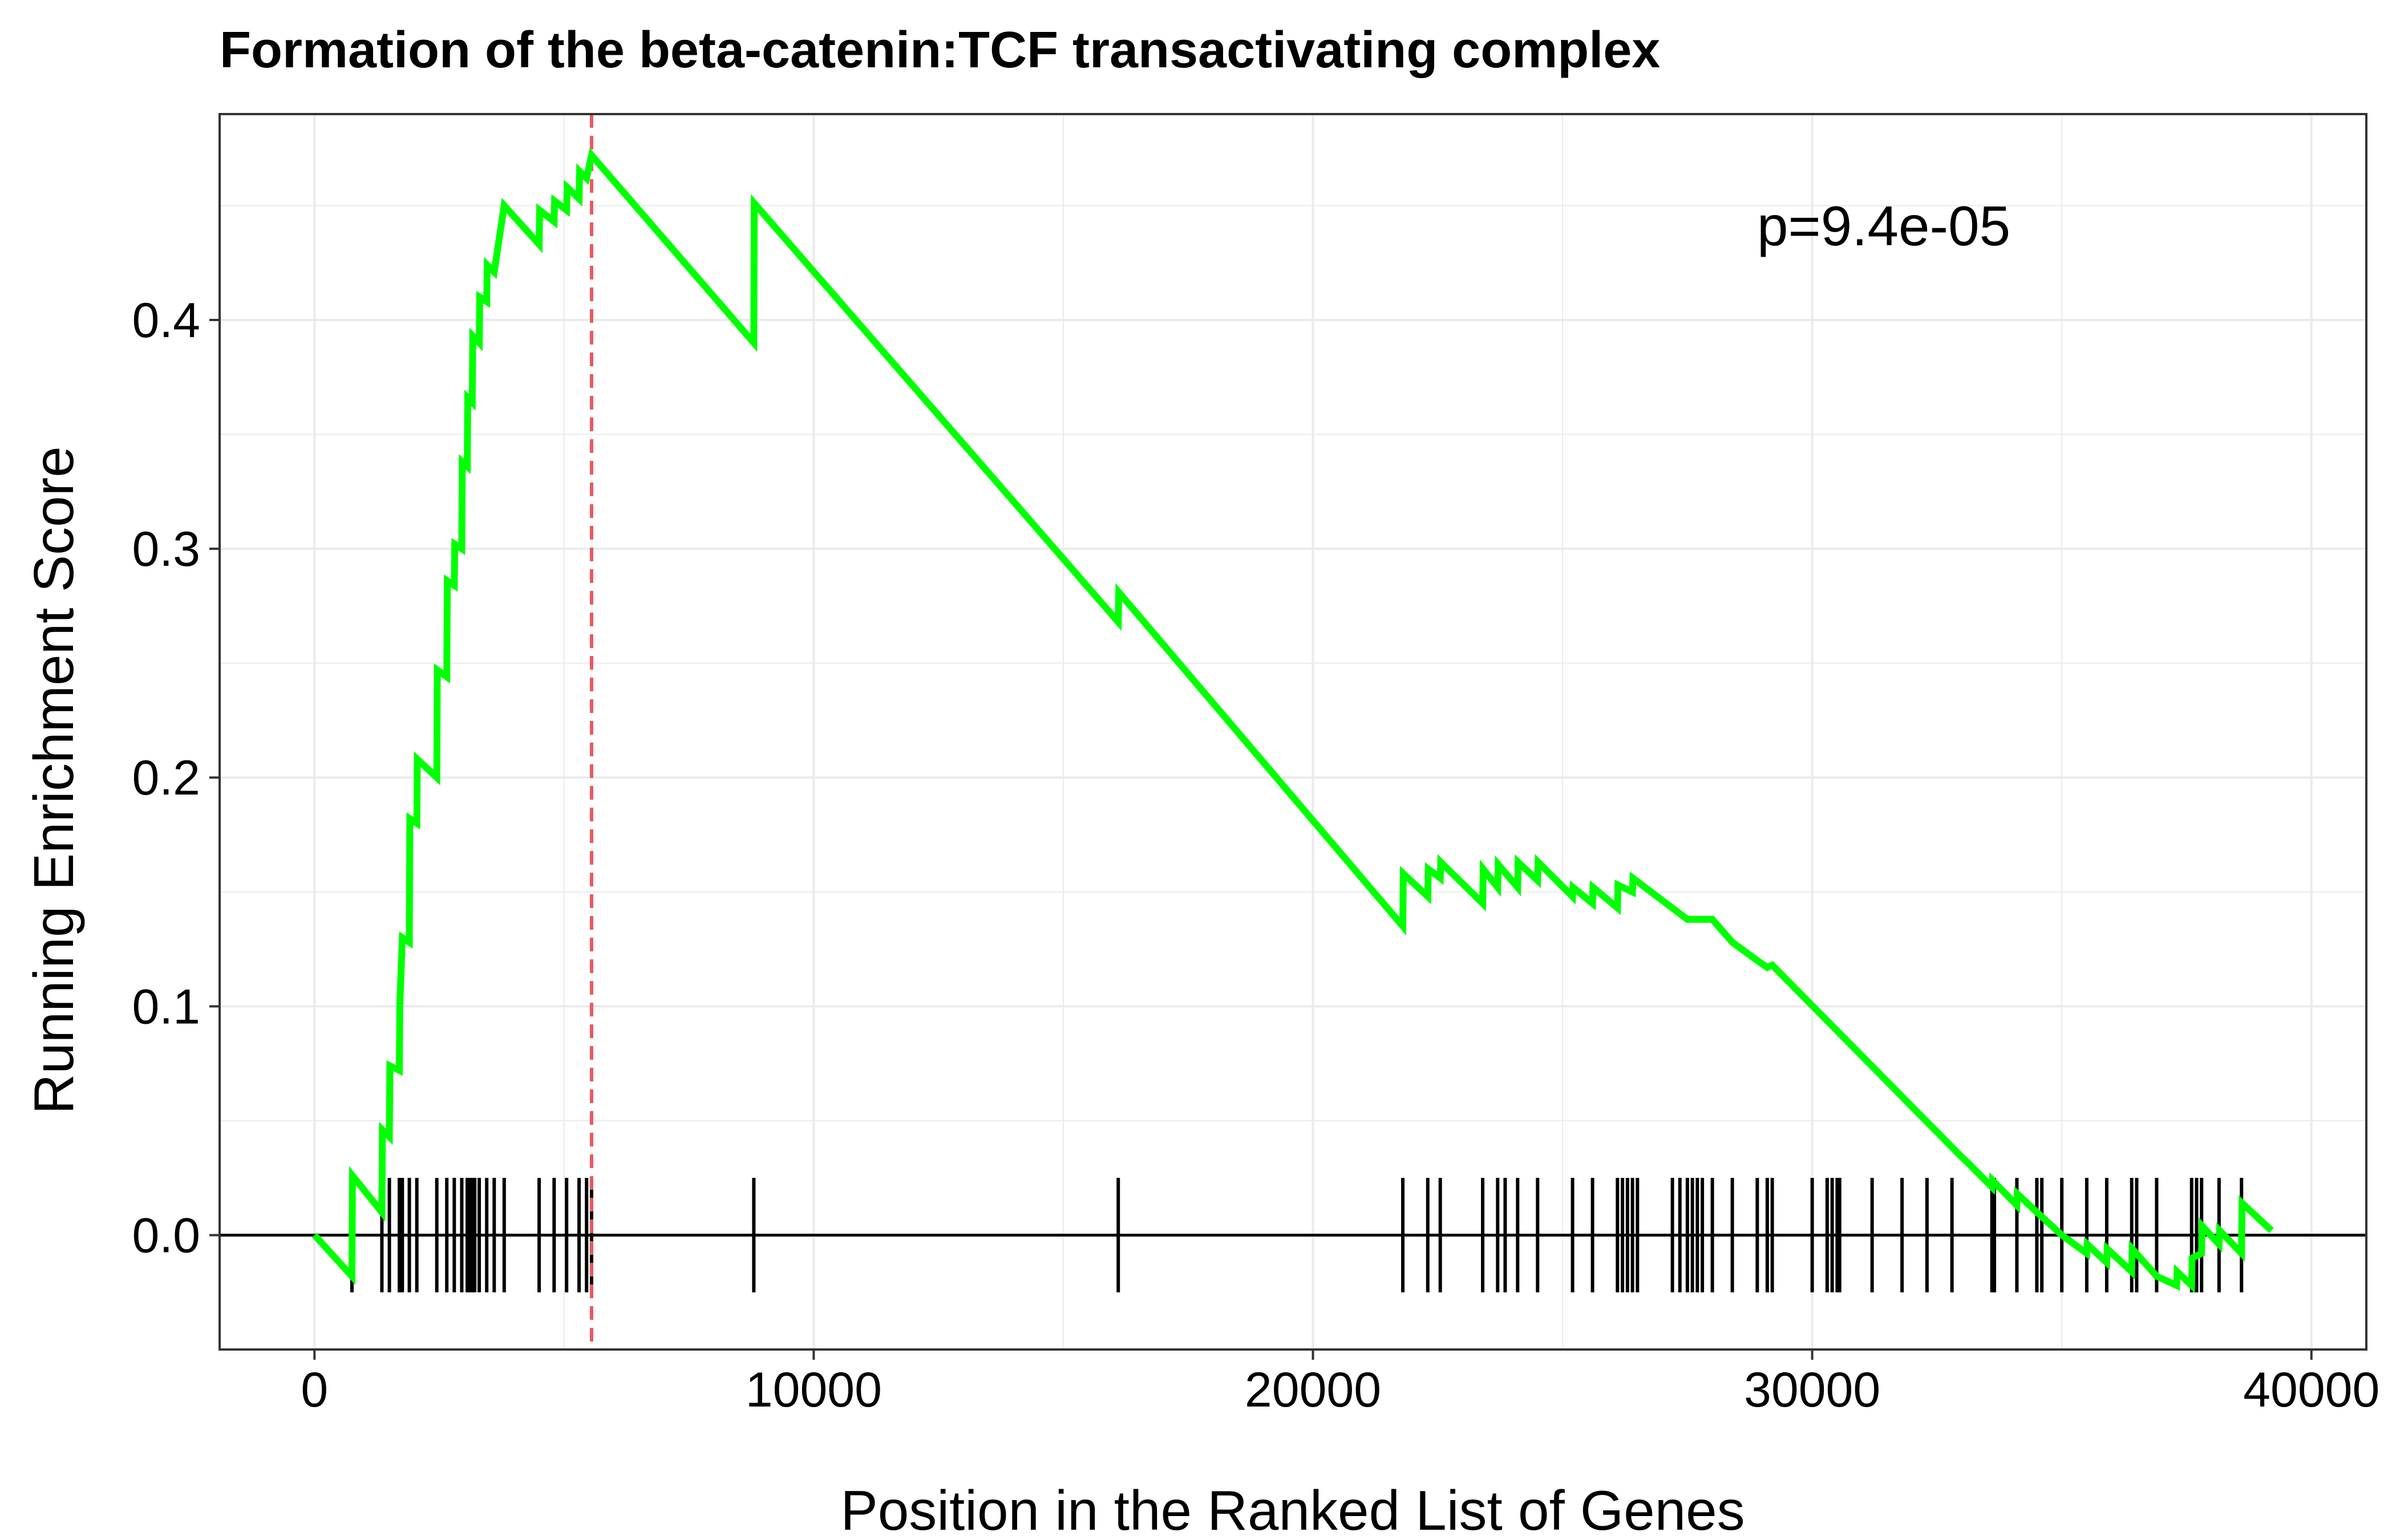 The height and width of the screenshot is (1540, 2396). I want to click on x-axis-title: Position in the Ranked List of Genes, so click(1293, 1509).